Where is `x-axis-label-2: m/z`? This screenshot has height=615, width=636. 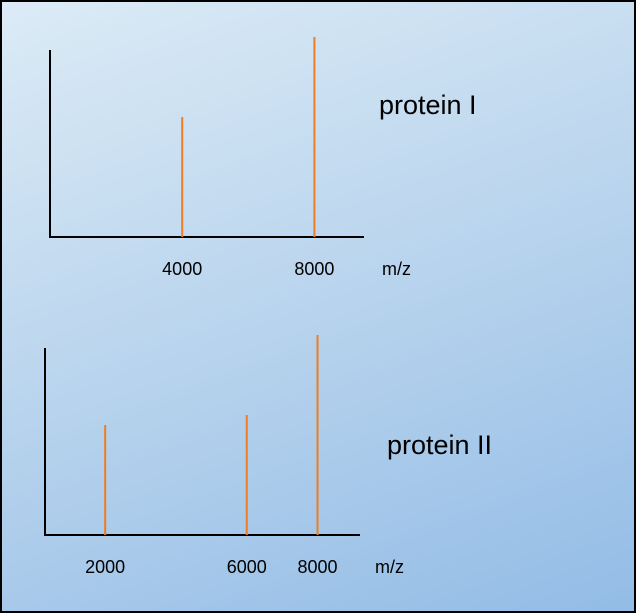
x-axis-label-2: m/z is located at coordinates (389, 567).